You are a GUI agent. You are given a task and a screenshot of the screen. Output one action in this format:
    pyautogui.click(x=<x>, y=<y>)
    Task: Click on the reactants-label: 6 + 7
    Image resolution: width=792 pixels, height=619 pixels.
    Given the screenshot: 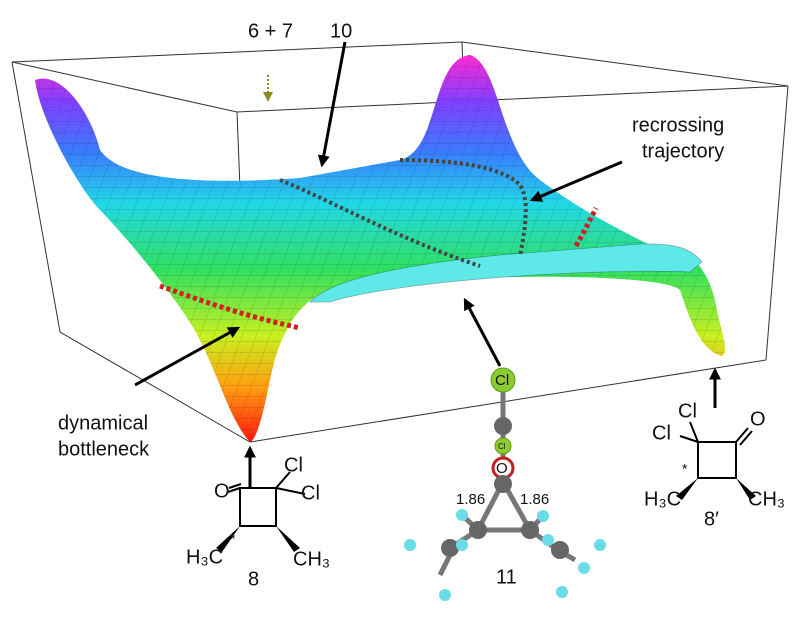 What is the action you would take?
    pyautogui.click(x=270, y=31)
    